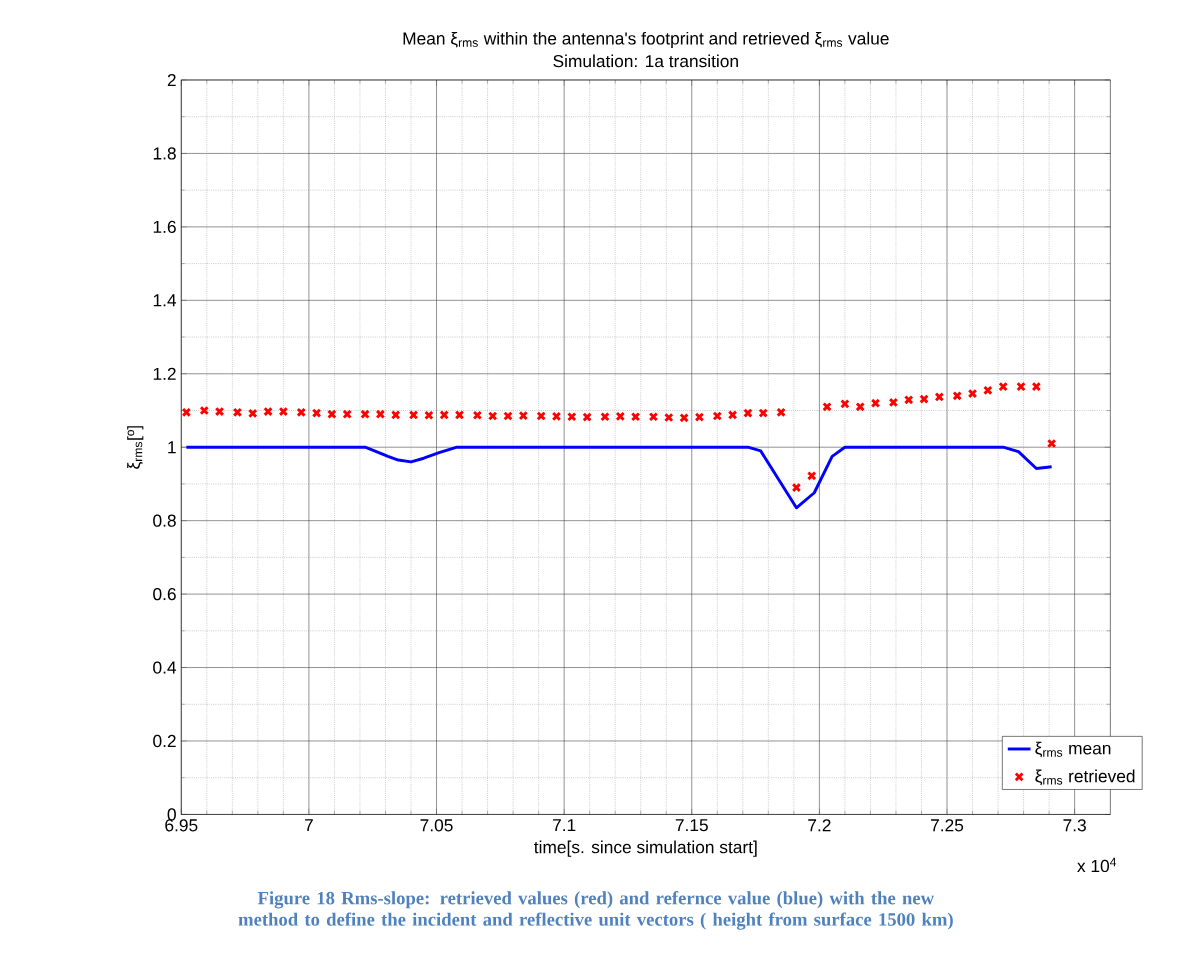 The width and height of the screenshot is (1185, 964). Describe the element at coordinates (165, 300) in the screenshot. I see `y-tick-label: 1.4` at that location.